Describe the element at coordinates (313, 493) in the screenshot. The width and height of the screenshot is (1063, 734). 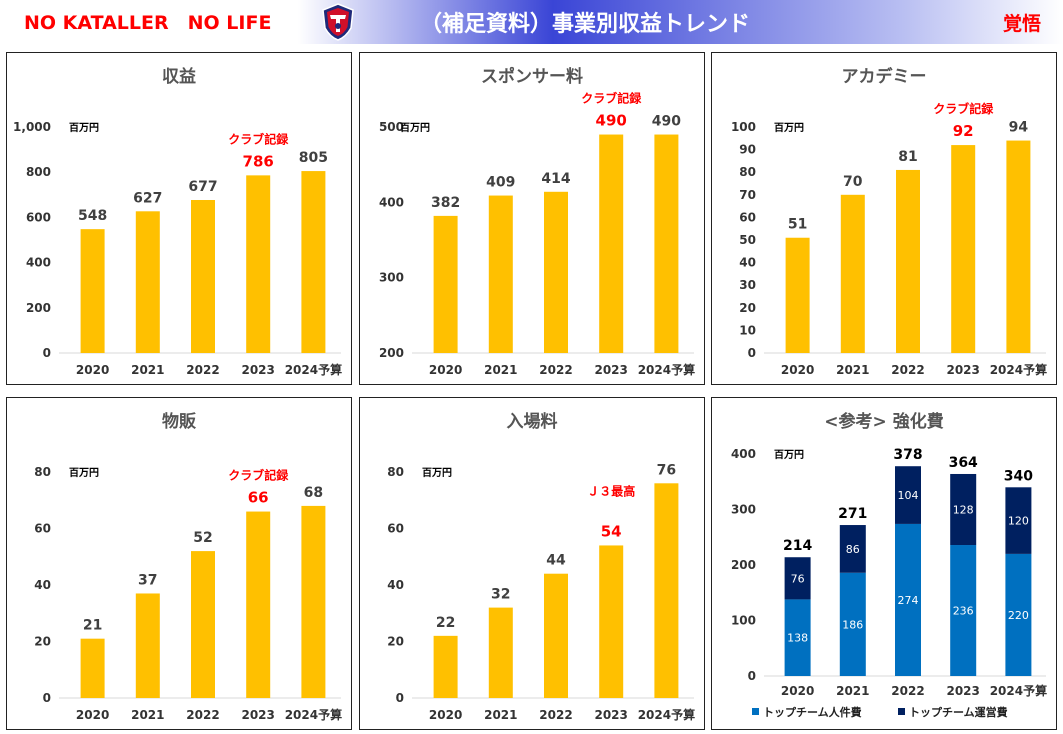
I see `data-label: 68` at that location.